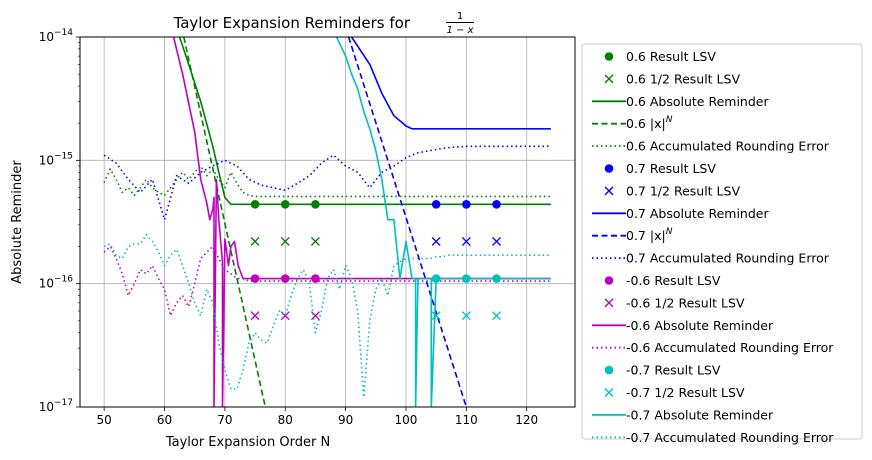 The width and height of the screenshot is (872, 460). Describe the element at coordinates (104, 420) in the screenshot. I see `x-tick-label: 50` at that location.